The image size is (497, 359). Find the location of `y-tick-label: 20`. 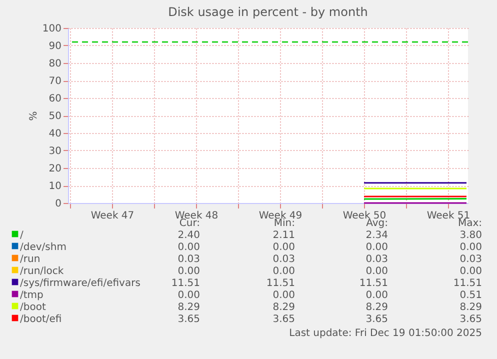

y-tick-label: 20 is located at coordinates (55, 169).